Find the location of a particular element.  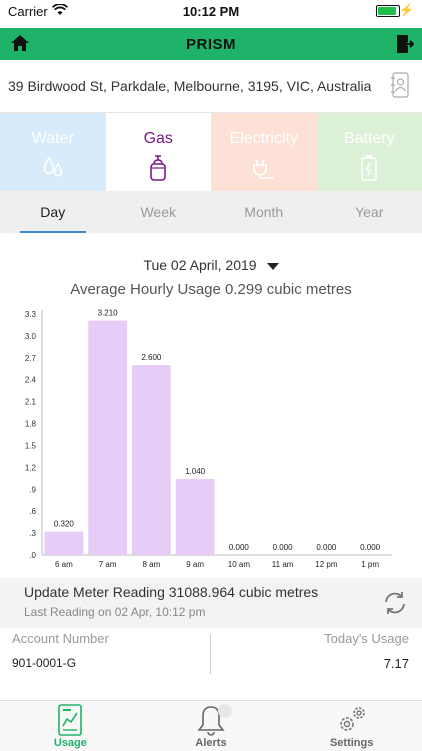

app-header: PRISM is located at coordinates (211, 44).